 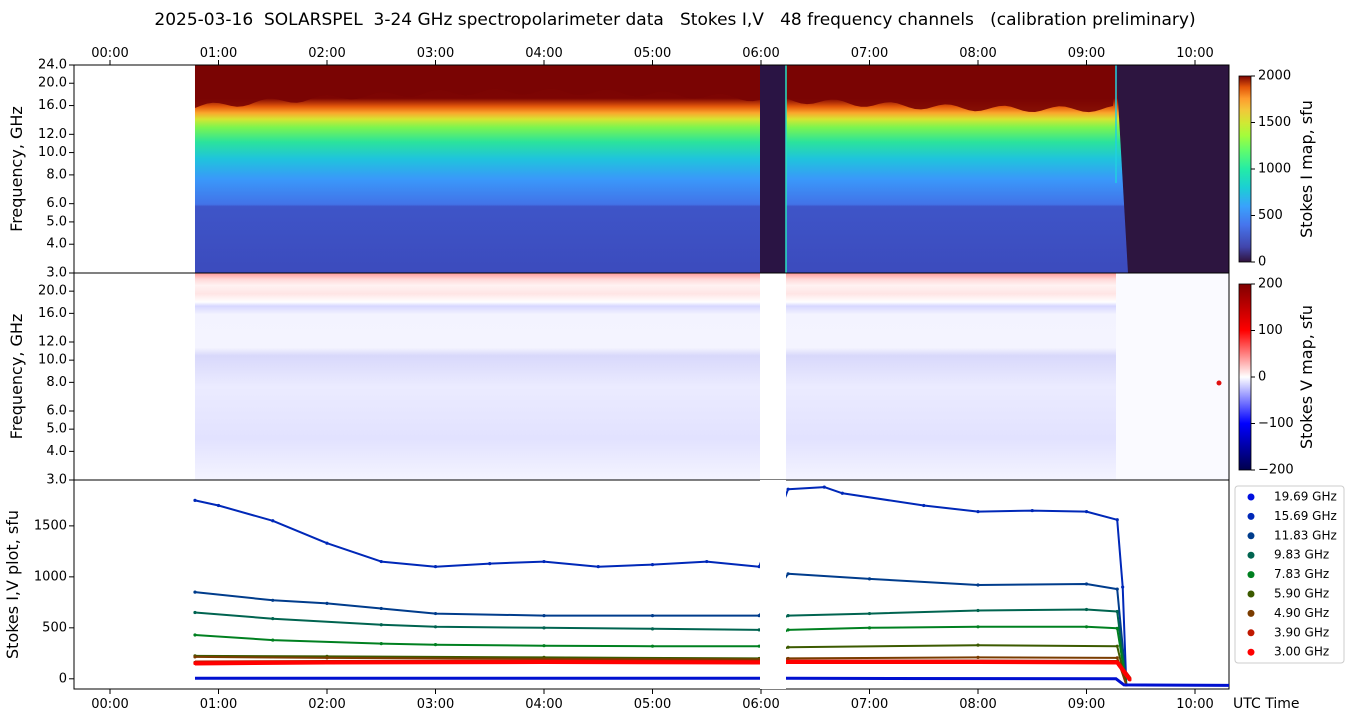 What do you see at coordinates (1301, 555) in the screenshot?
I see `legend-label: 9.83 GHz` at bounding box center [1301, 555].